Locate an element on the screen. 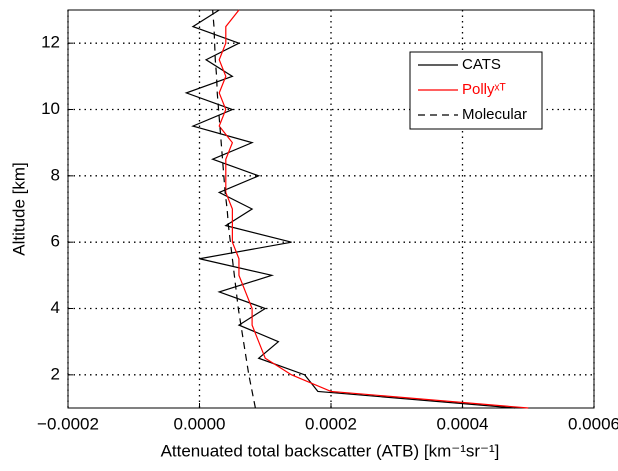  legend-label: Molecular is located at coordinates (494, 114).